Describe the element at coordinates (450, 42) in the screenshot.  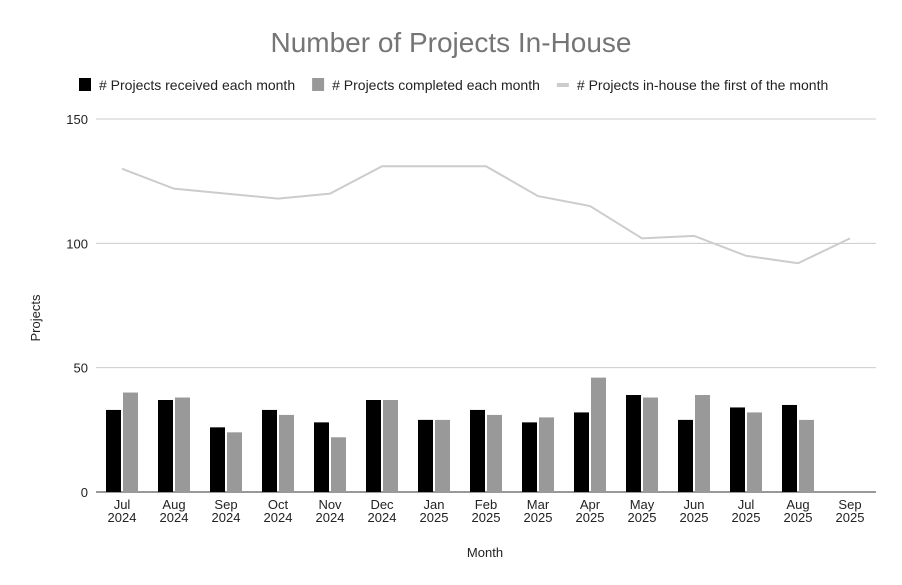
I see `chart-title: Number of Projects In-House` at that location.